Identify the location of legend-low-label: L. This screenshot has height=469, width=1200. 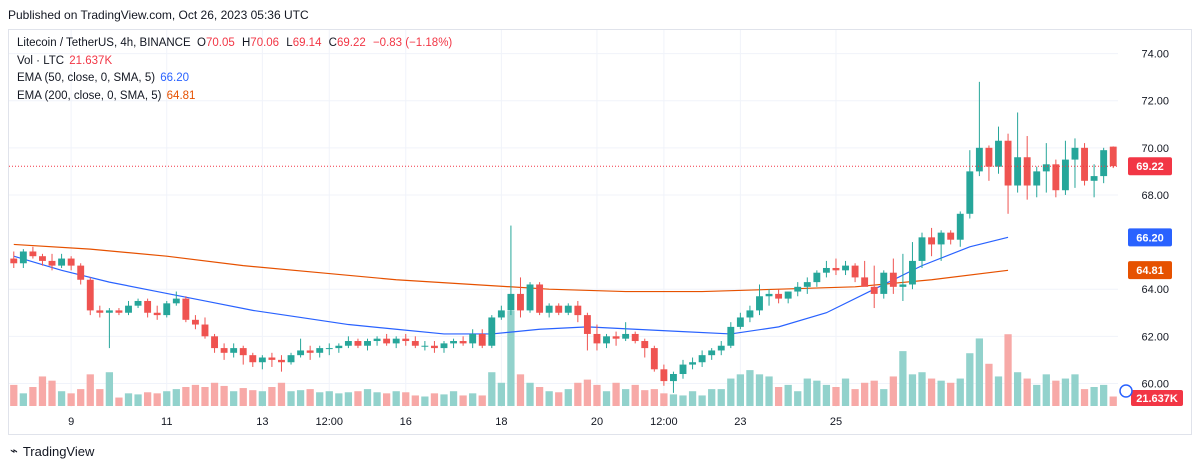
(289, 43).